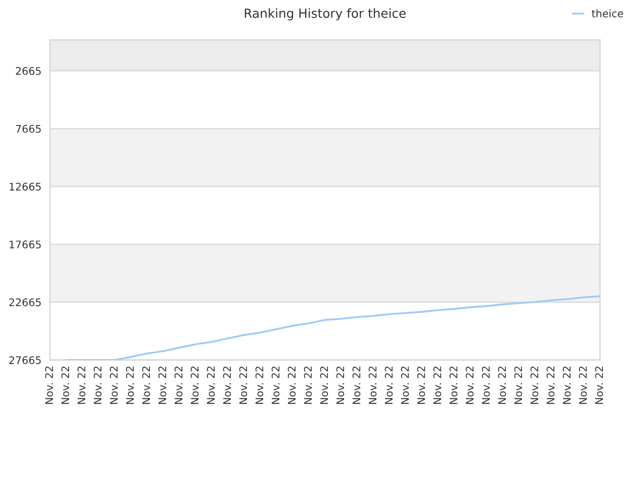  I want to click on legend-label: theice, so click(608, 13).